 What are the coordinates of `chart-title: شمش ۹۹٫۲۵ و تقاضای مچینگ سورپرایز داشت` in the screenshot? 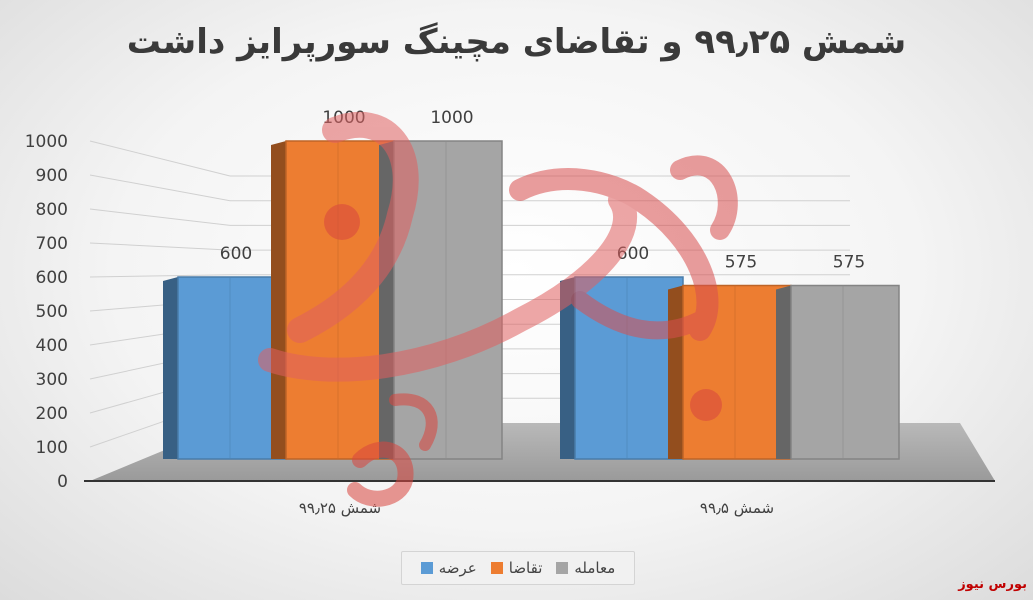 It's located at (516, 42).